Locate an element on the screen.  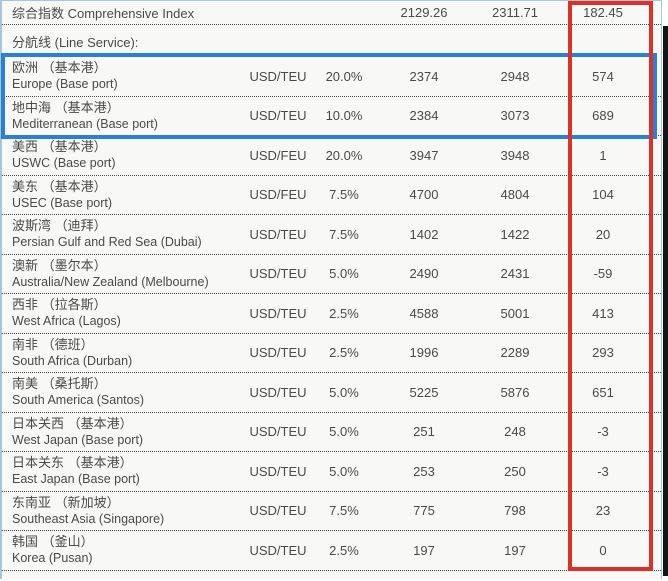
route-name-chinese: 南非 （德班） is located at coordinates (53, 344).